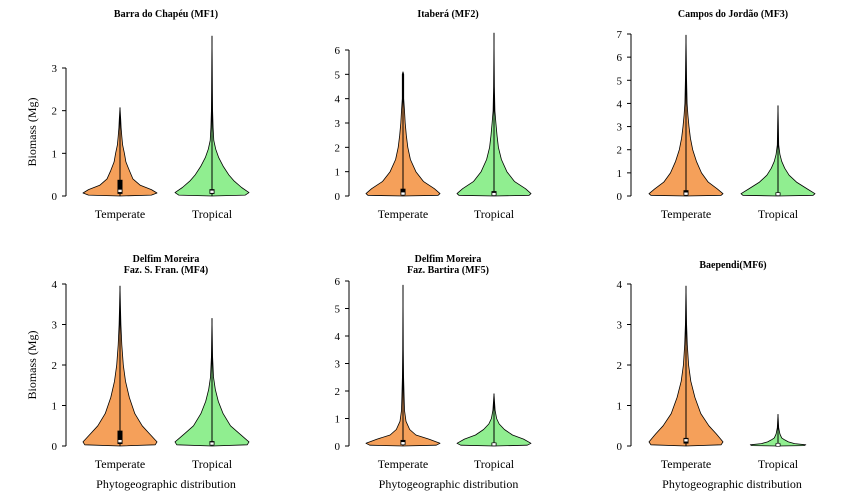 The height and width of the screenshot is (500, 850). What do you see at coordinates (620, 35) in the screenshot?
I see `y-tick-label: 7` at bounding box center [620, 35].